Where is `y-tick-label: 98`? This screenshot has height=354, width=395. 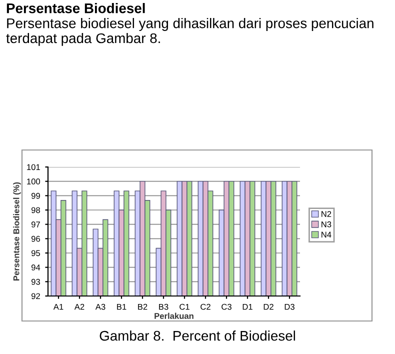
y-tick-label: 98 is located at coordinates (35, 210).